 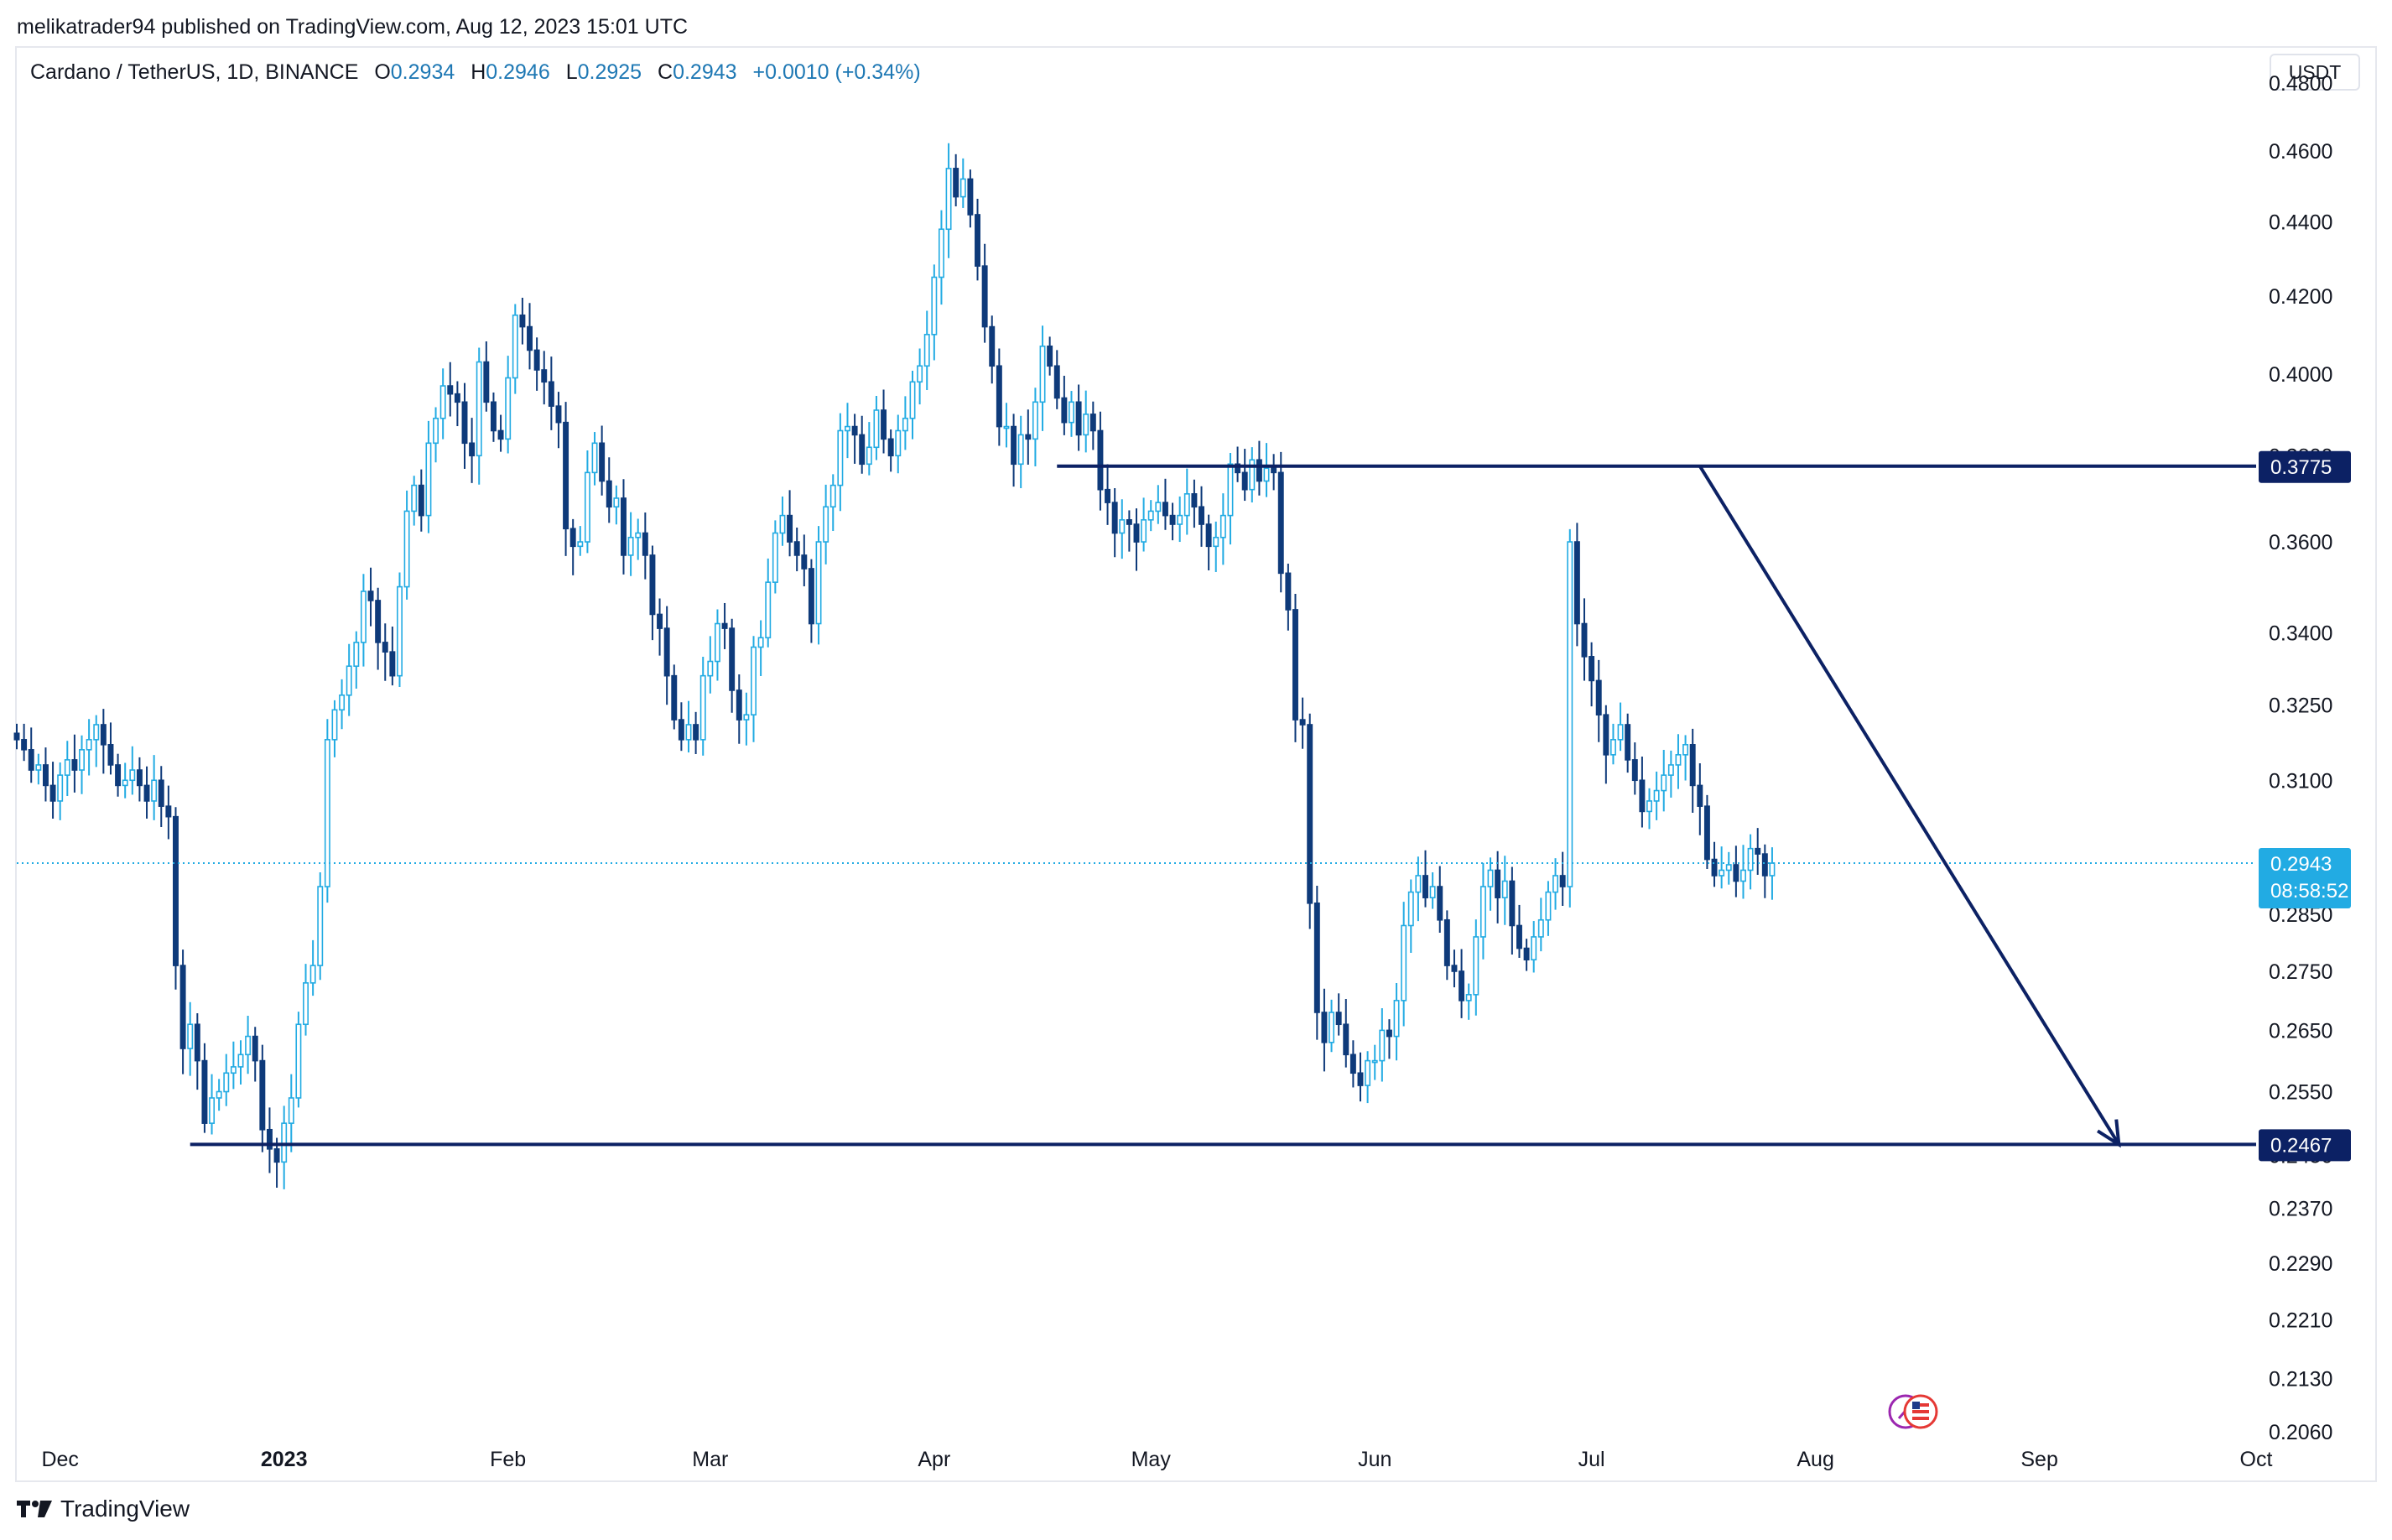 What do you see at coordinates (2315, 73) in the screenshot?
I see `currency-button: USDT` at bounding box center [2315, 73].